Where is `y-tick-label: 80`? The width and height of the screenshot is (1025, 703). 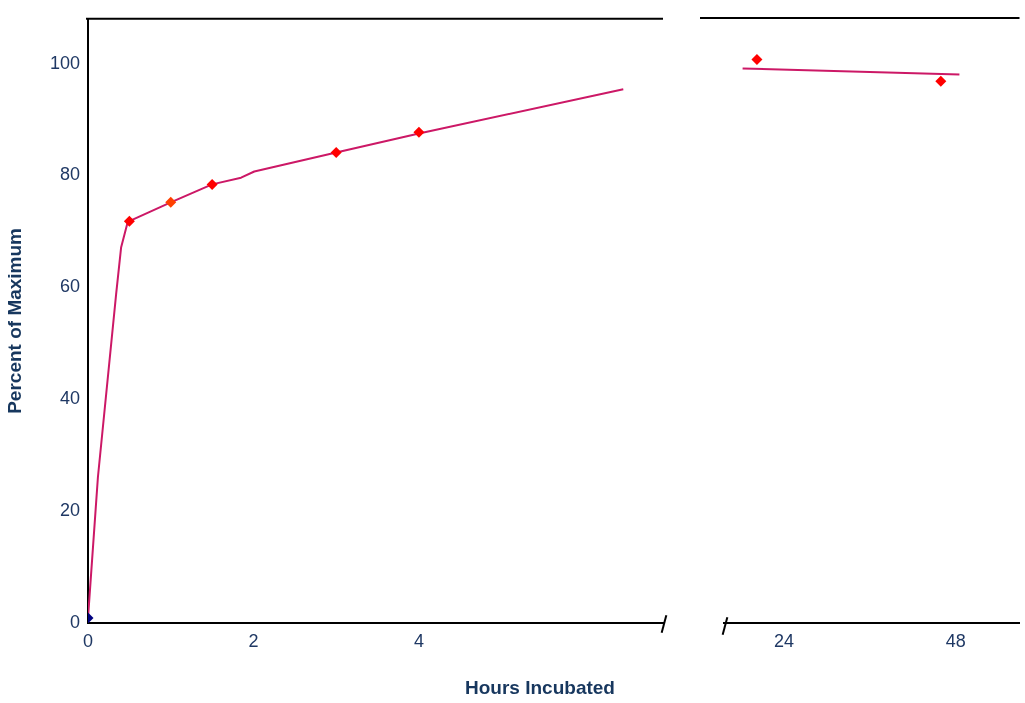
y-tick-label: 80 is located at coordinates (69, 174).